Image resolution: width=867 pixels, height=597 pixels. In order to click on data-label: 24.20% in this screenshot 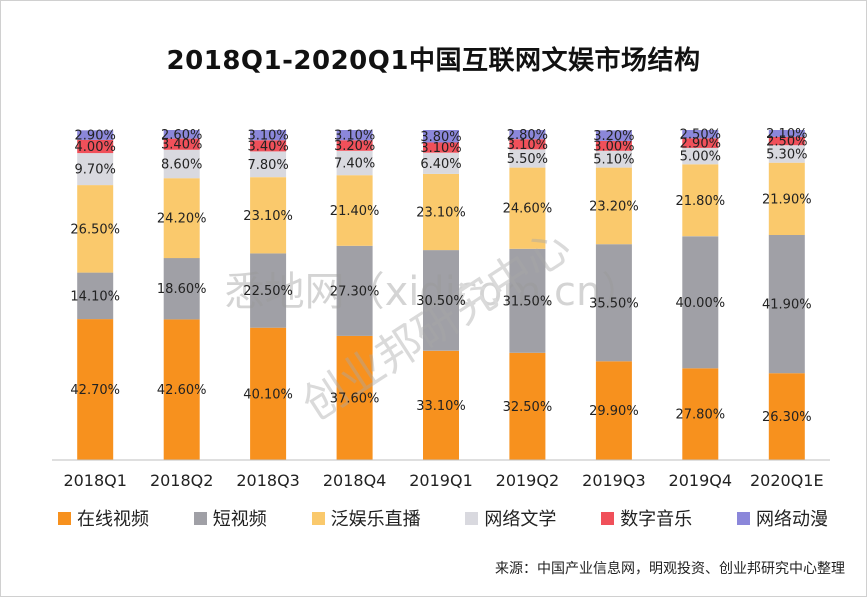, I will do `click(182, 219)`.